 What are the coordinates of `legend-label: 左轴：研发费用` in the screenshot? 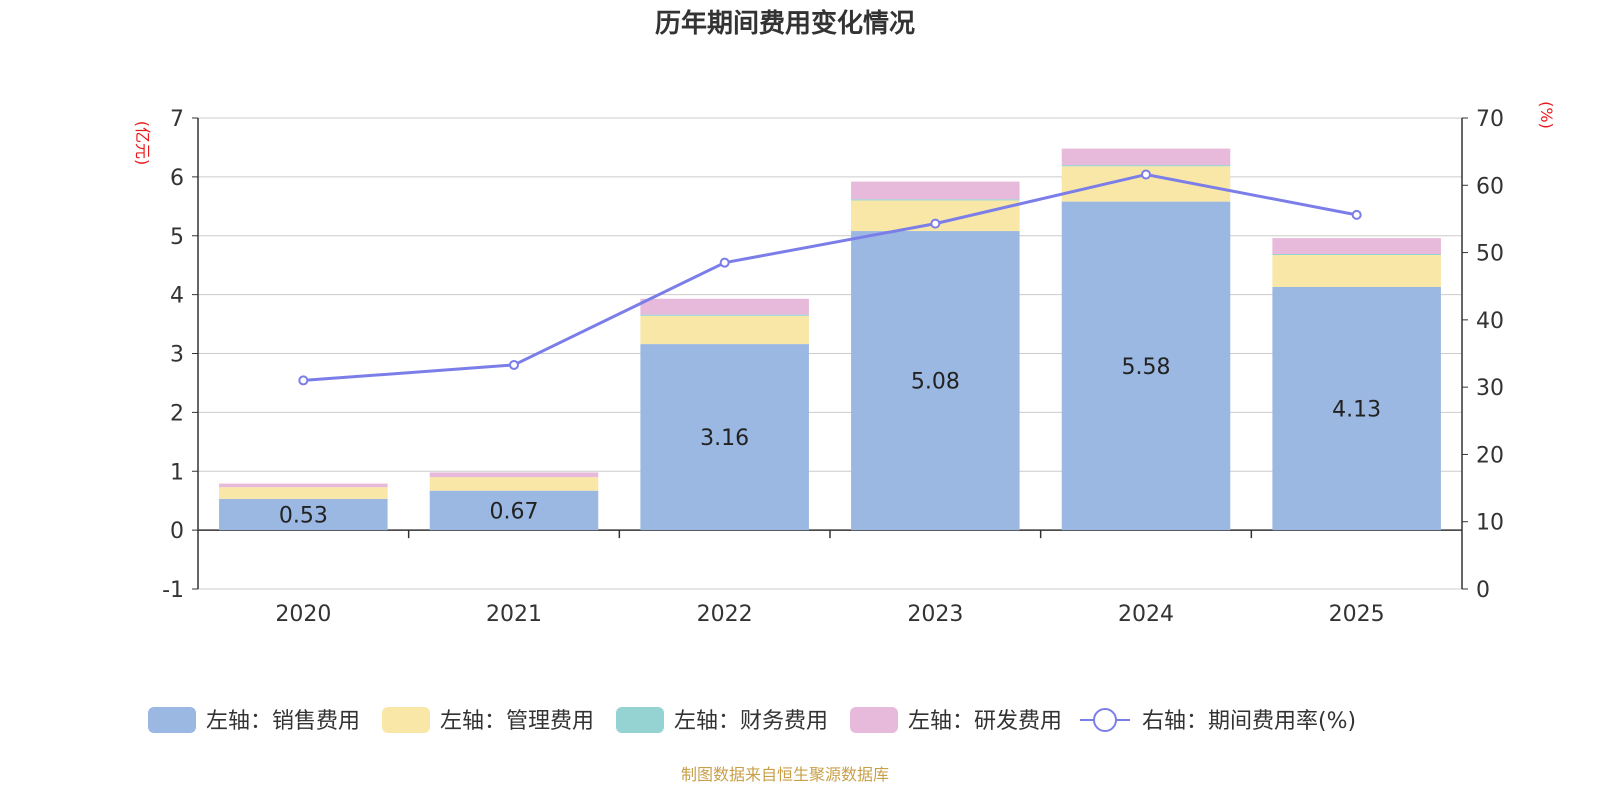 It's located at (985, 721).